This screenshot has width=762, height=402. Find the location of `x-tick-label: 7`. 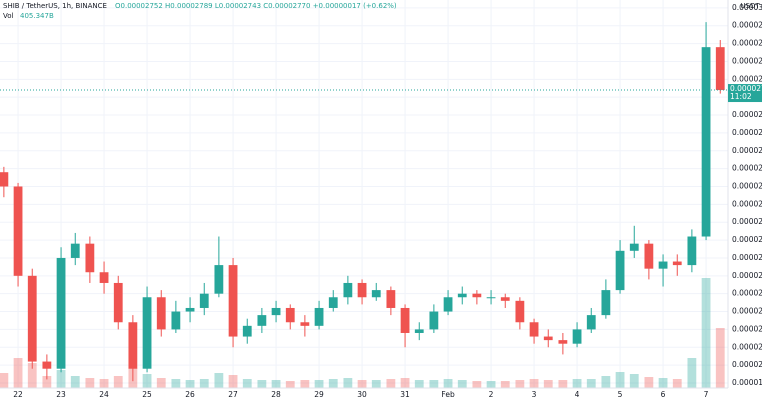

x-tick-label: 7 is located at coordinates (706, 394).